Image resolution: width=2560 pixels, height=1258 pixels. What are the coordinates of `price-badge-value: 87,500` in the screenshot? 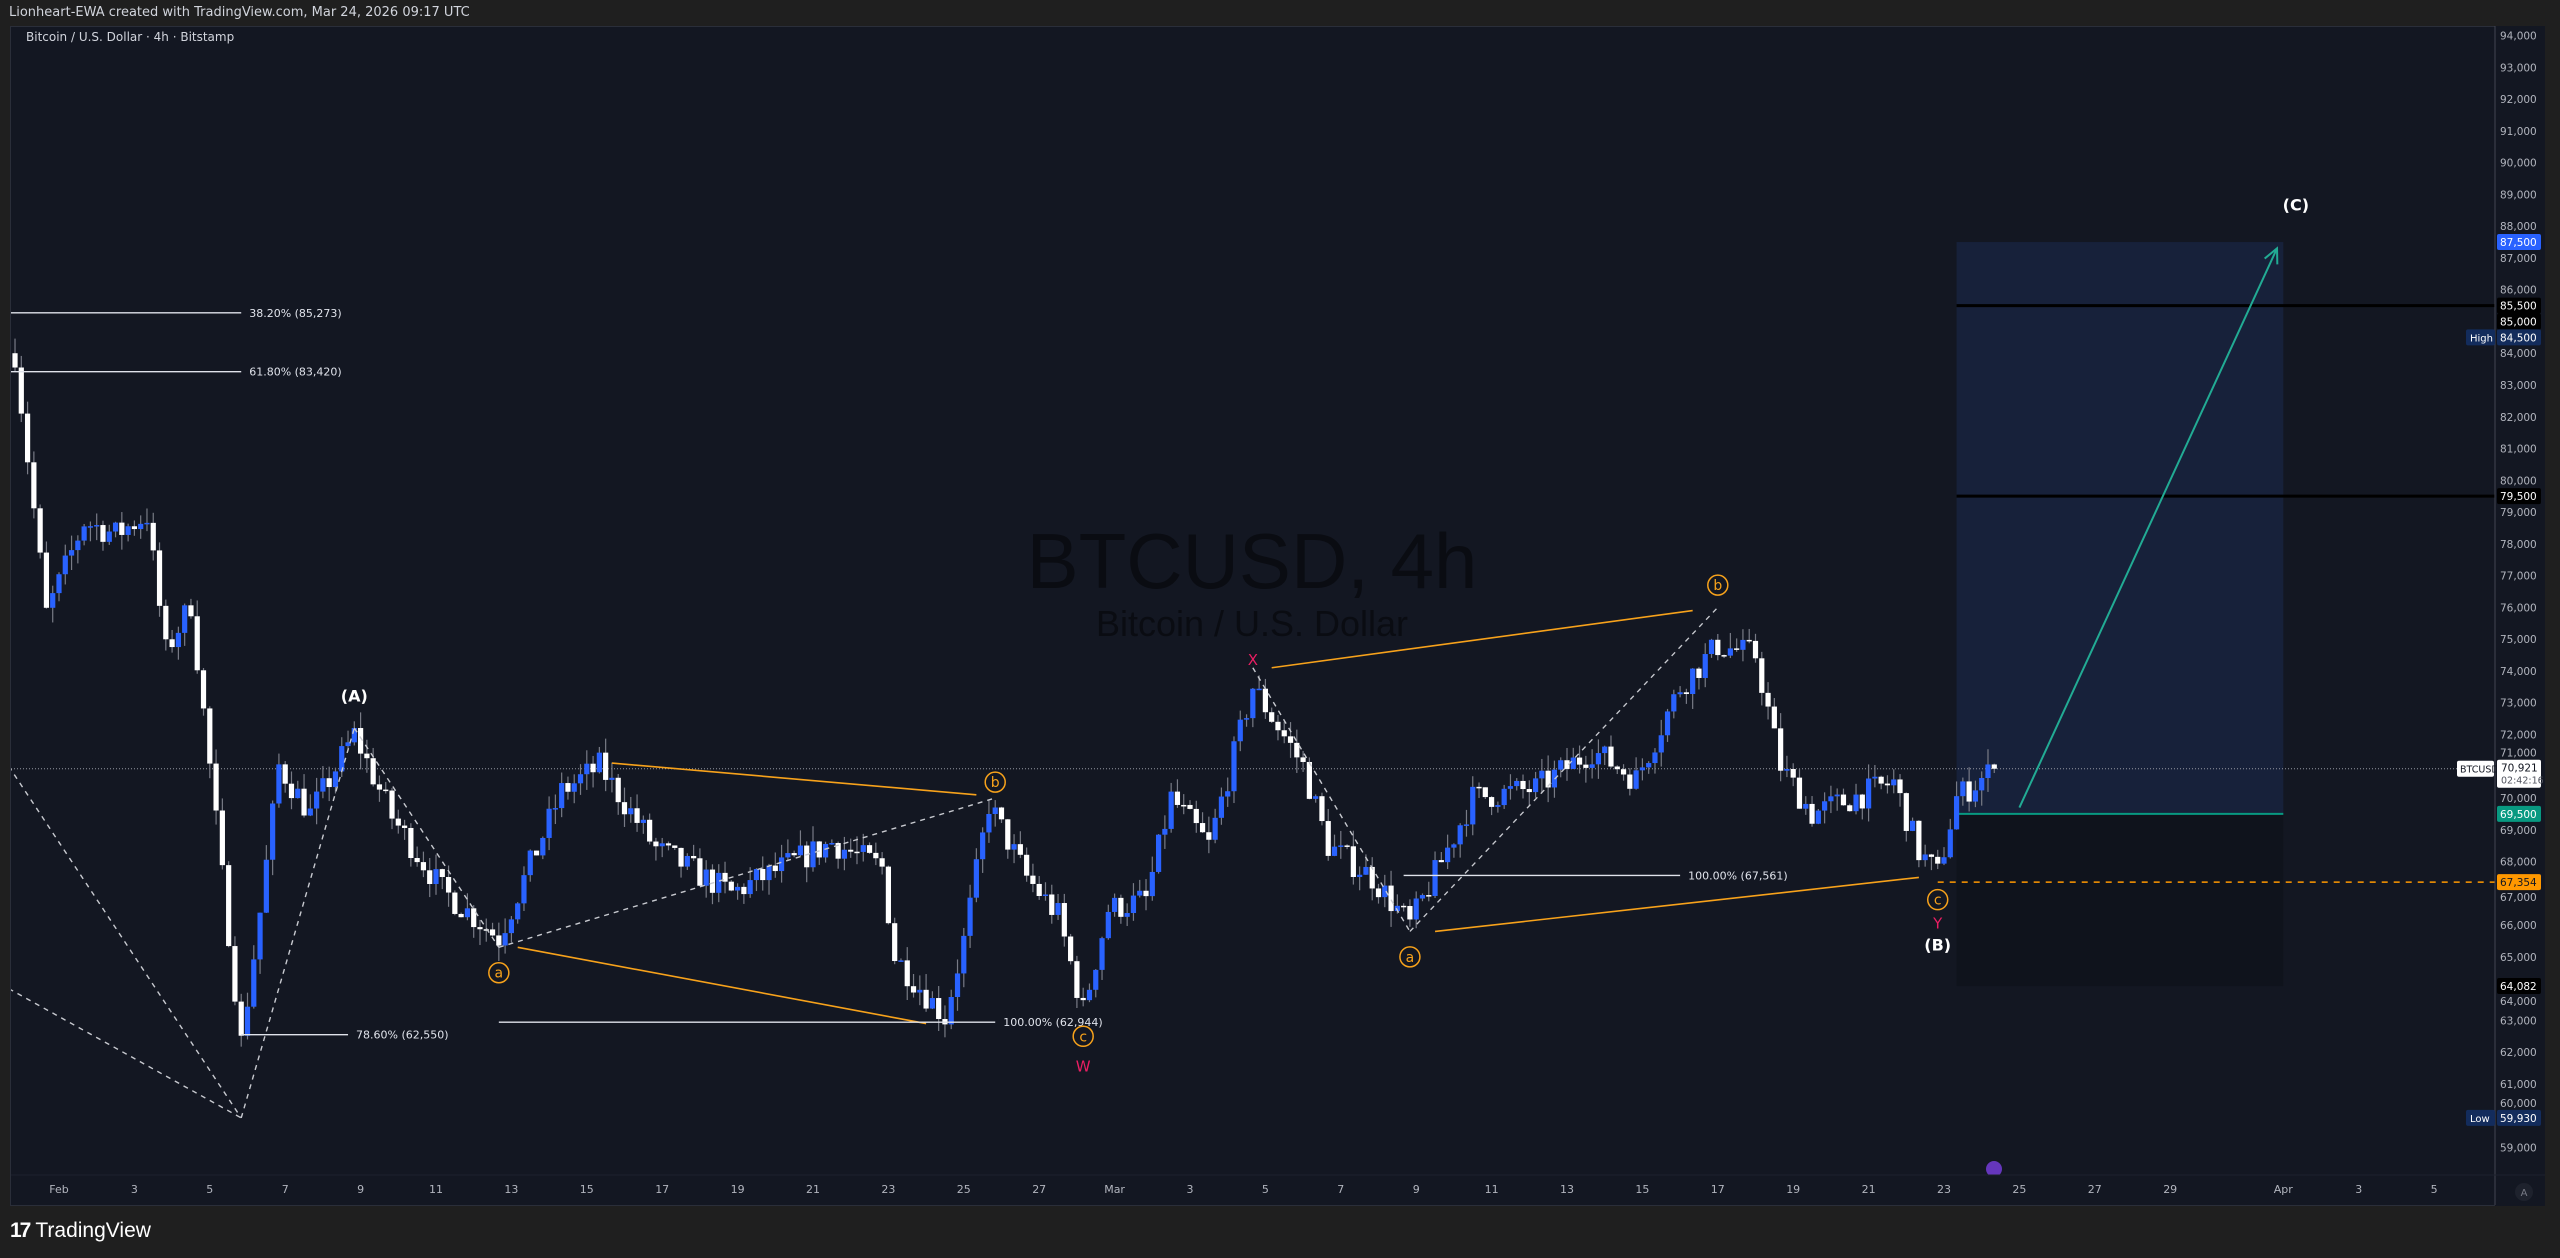 It's located at (2518, 243).